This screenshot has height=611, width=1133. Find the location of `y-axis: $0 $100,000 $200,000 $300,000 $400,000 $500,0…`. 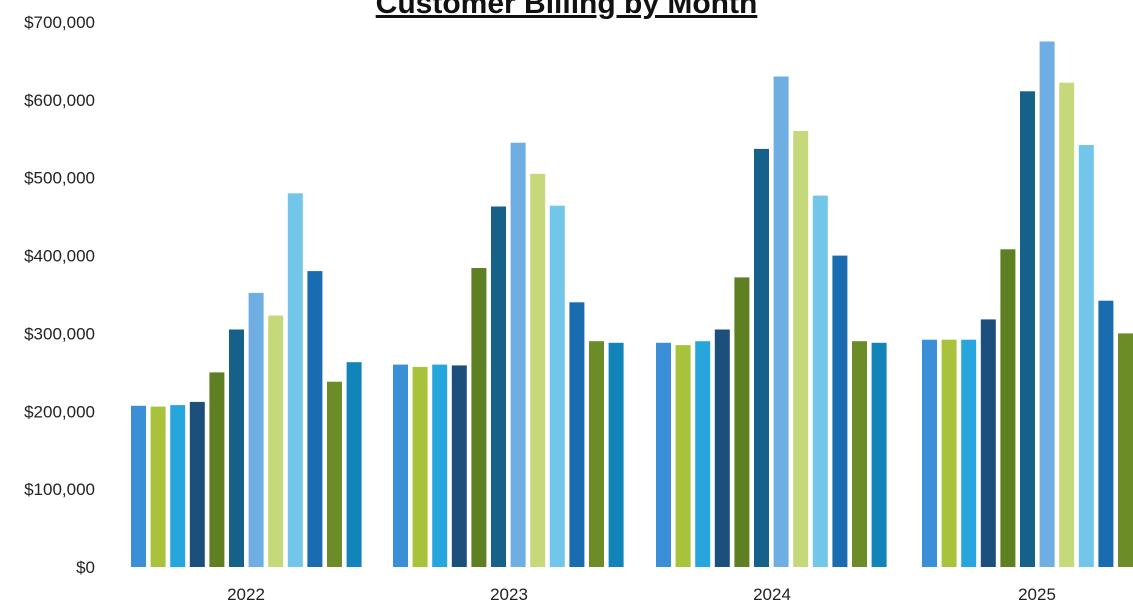

y-axis: $0 $100,000 $200,000 $300,000 $400,000 $500,0… is located at coordinates (59, 295).